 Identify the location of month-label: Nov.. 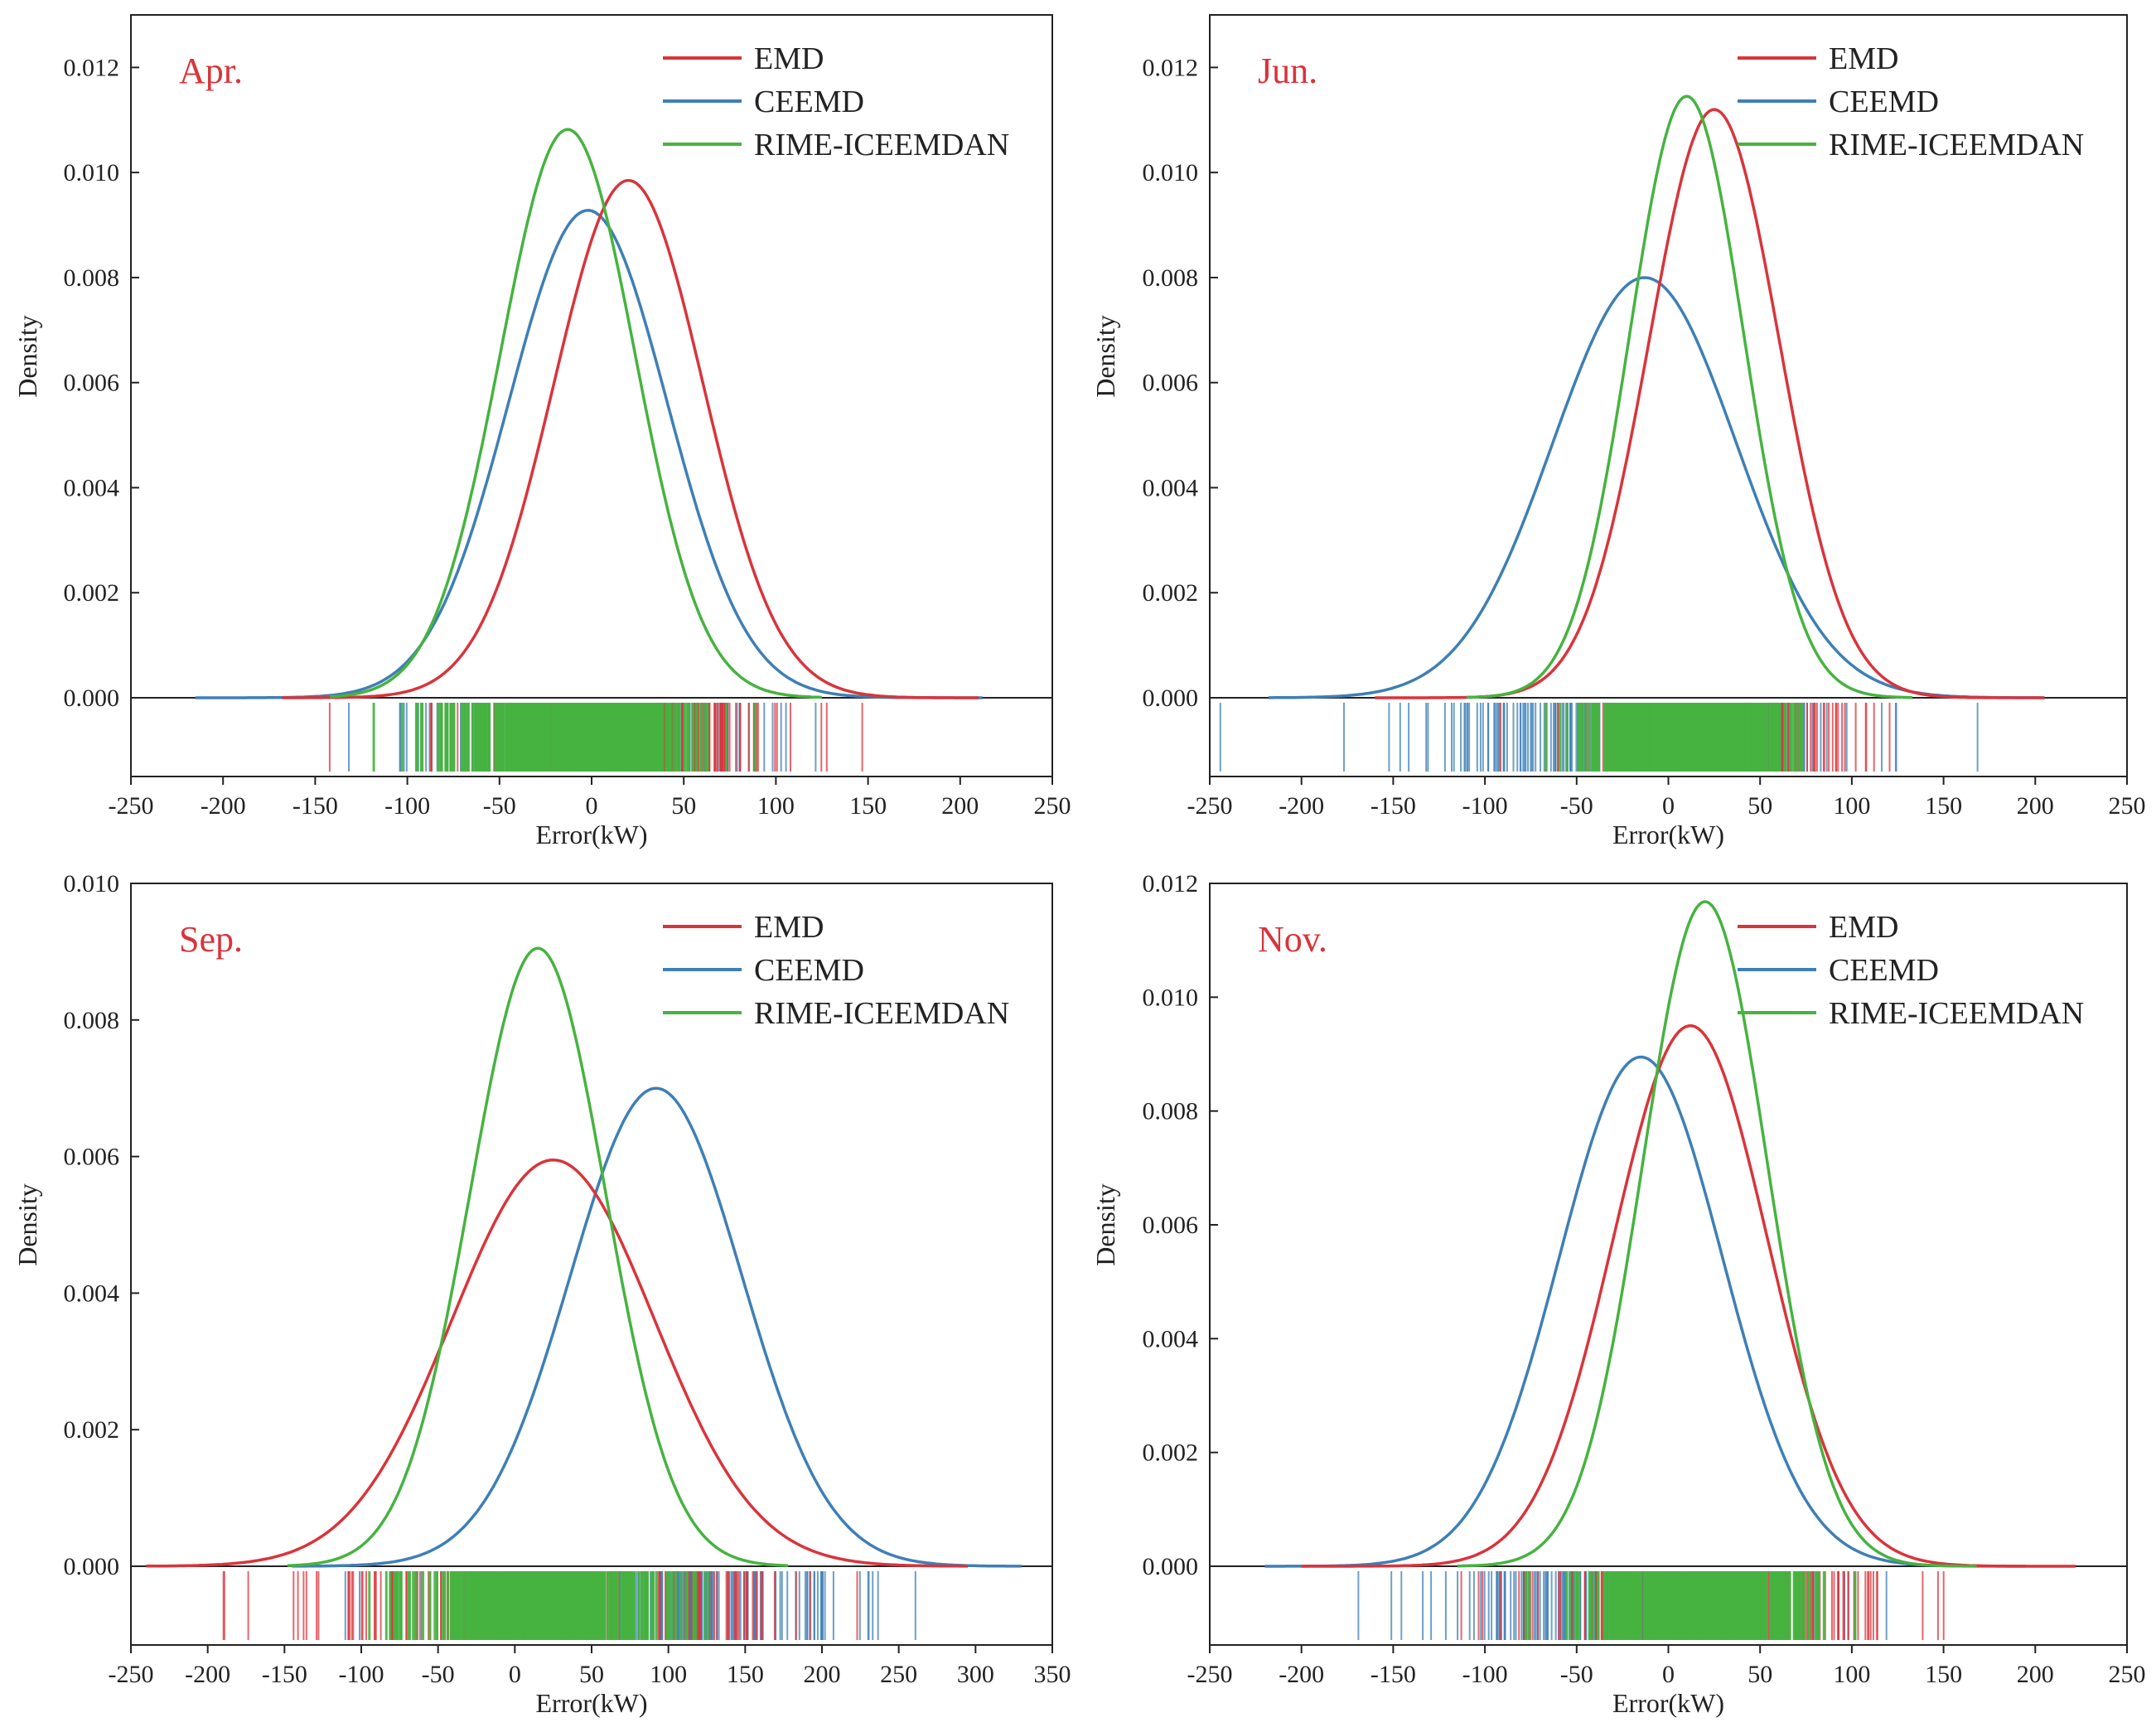
(1292, 939).